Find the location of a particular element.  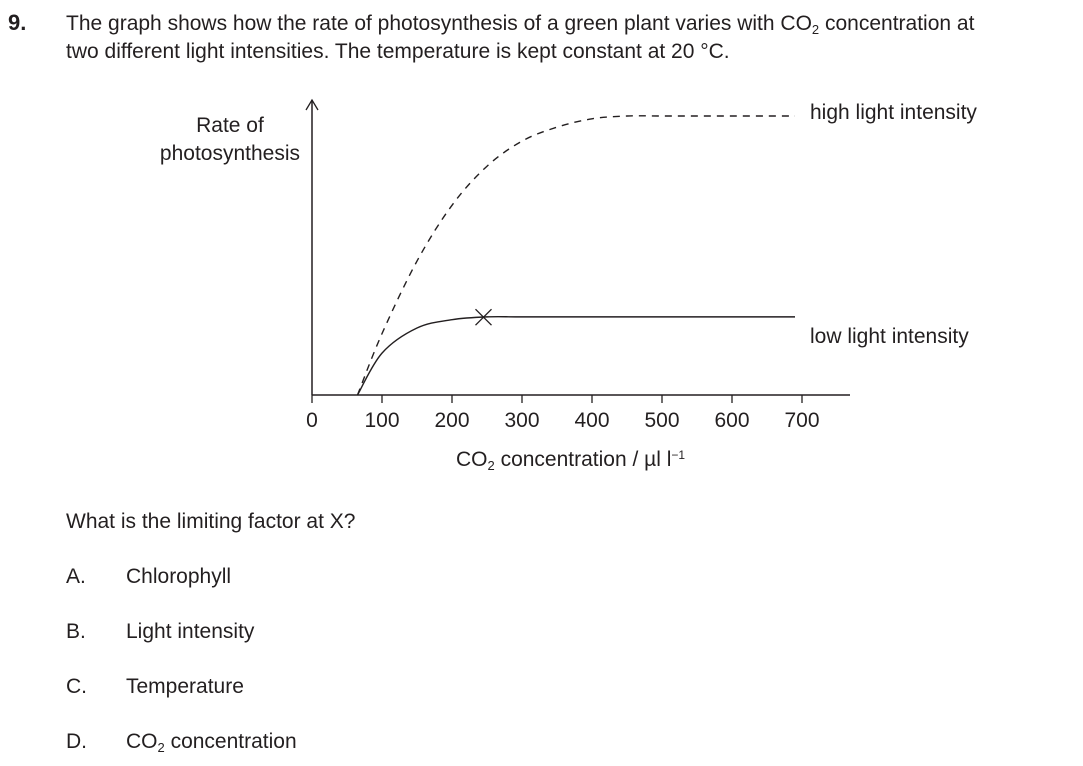

option-d: D. CO2 concentration is located at coordinates (181, 742).